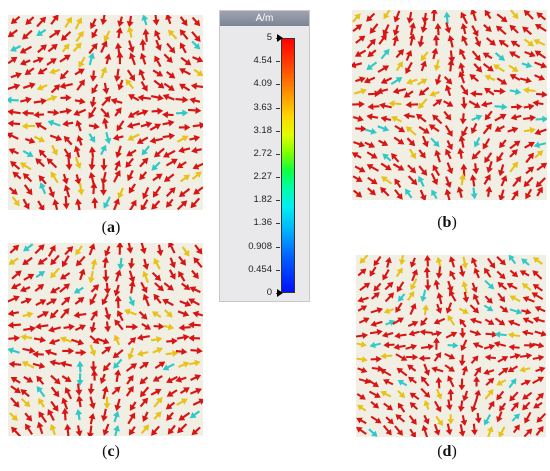 The image size is (550, 471). I want to click on max-marker-icon, so click(280, 38).